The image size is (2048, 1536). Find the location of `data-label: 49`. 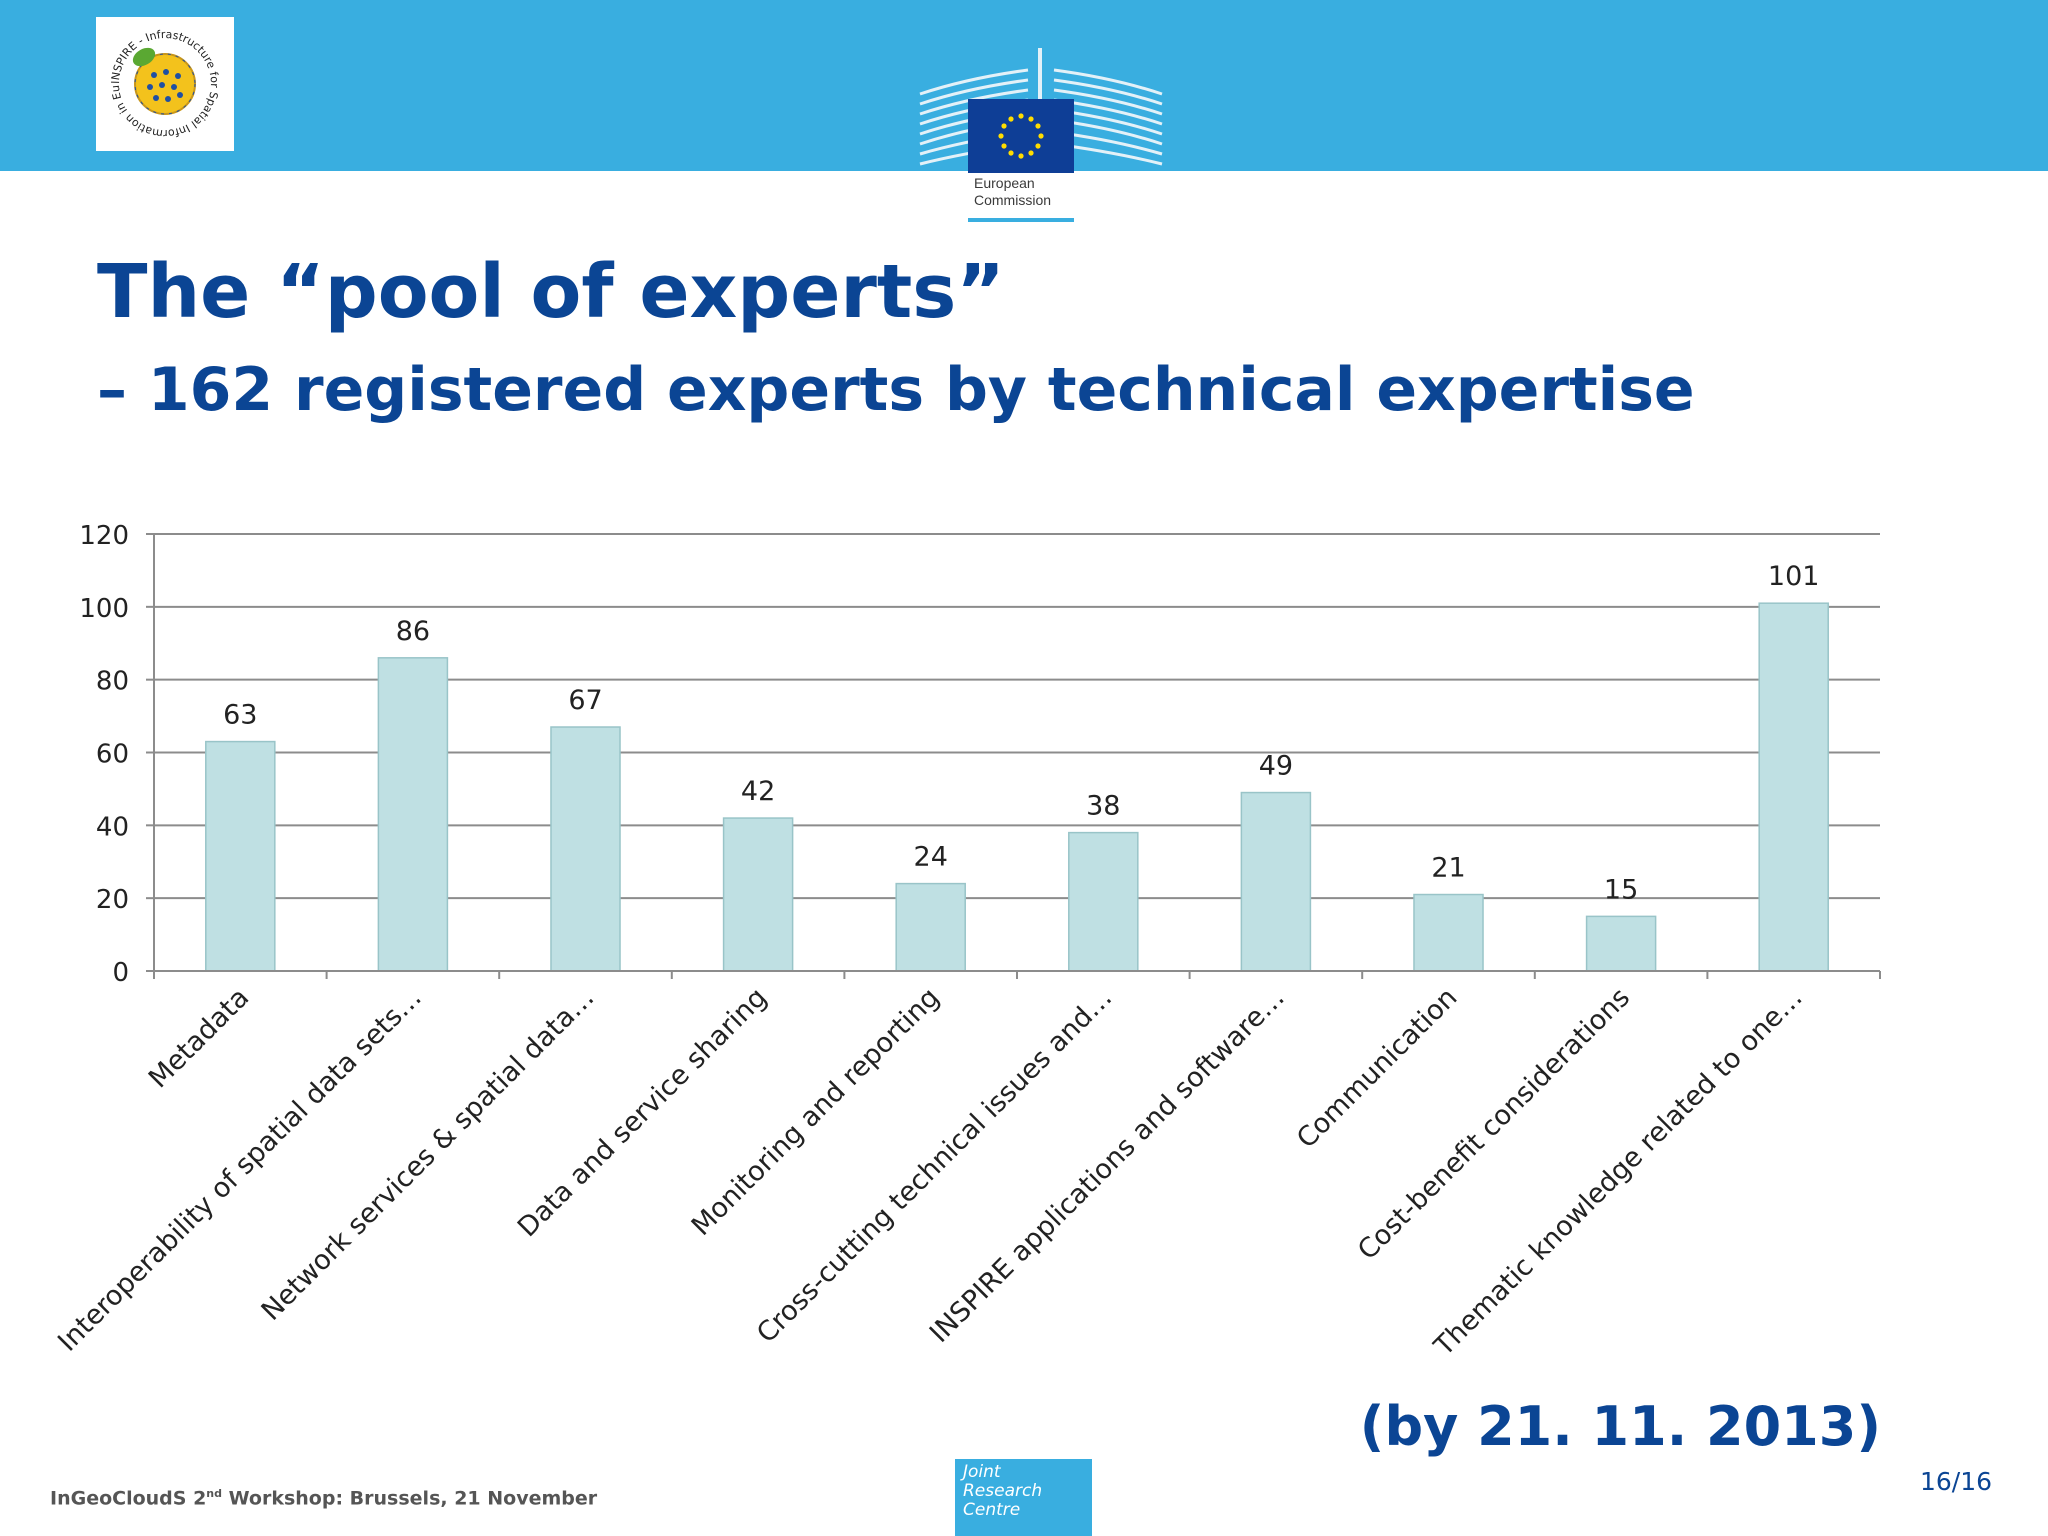

data-label: 49 is located at coordinates (1276, 766).